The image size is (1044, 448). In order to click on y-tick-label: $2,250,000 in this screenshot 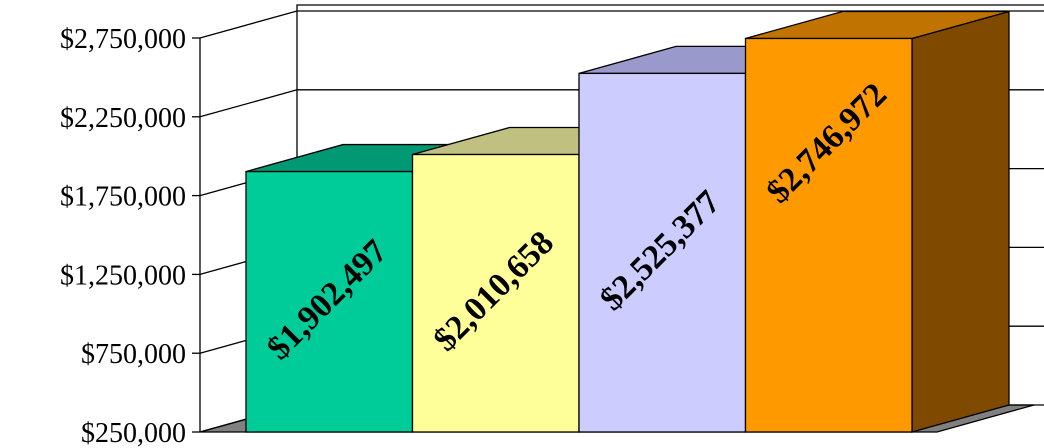, I will do `click(123, 118)`.